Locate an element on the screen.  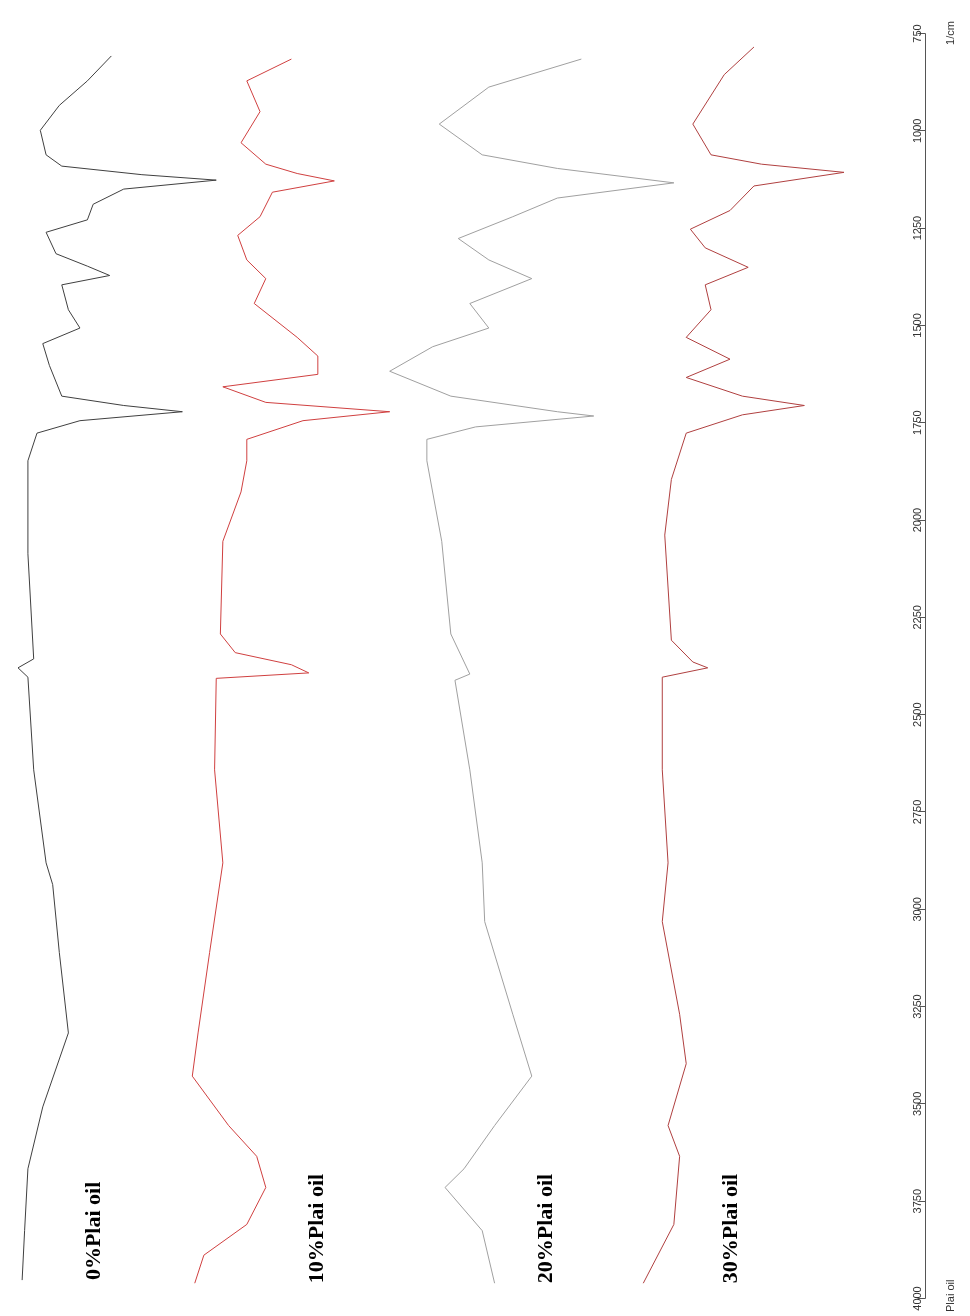
text: 20%Plai oil is located at coordinates (544, 1228).